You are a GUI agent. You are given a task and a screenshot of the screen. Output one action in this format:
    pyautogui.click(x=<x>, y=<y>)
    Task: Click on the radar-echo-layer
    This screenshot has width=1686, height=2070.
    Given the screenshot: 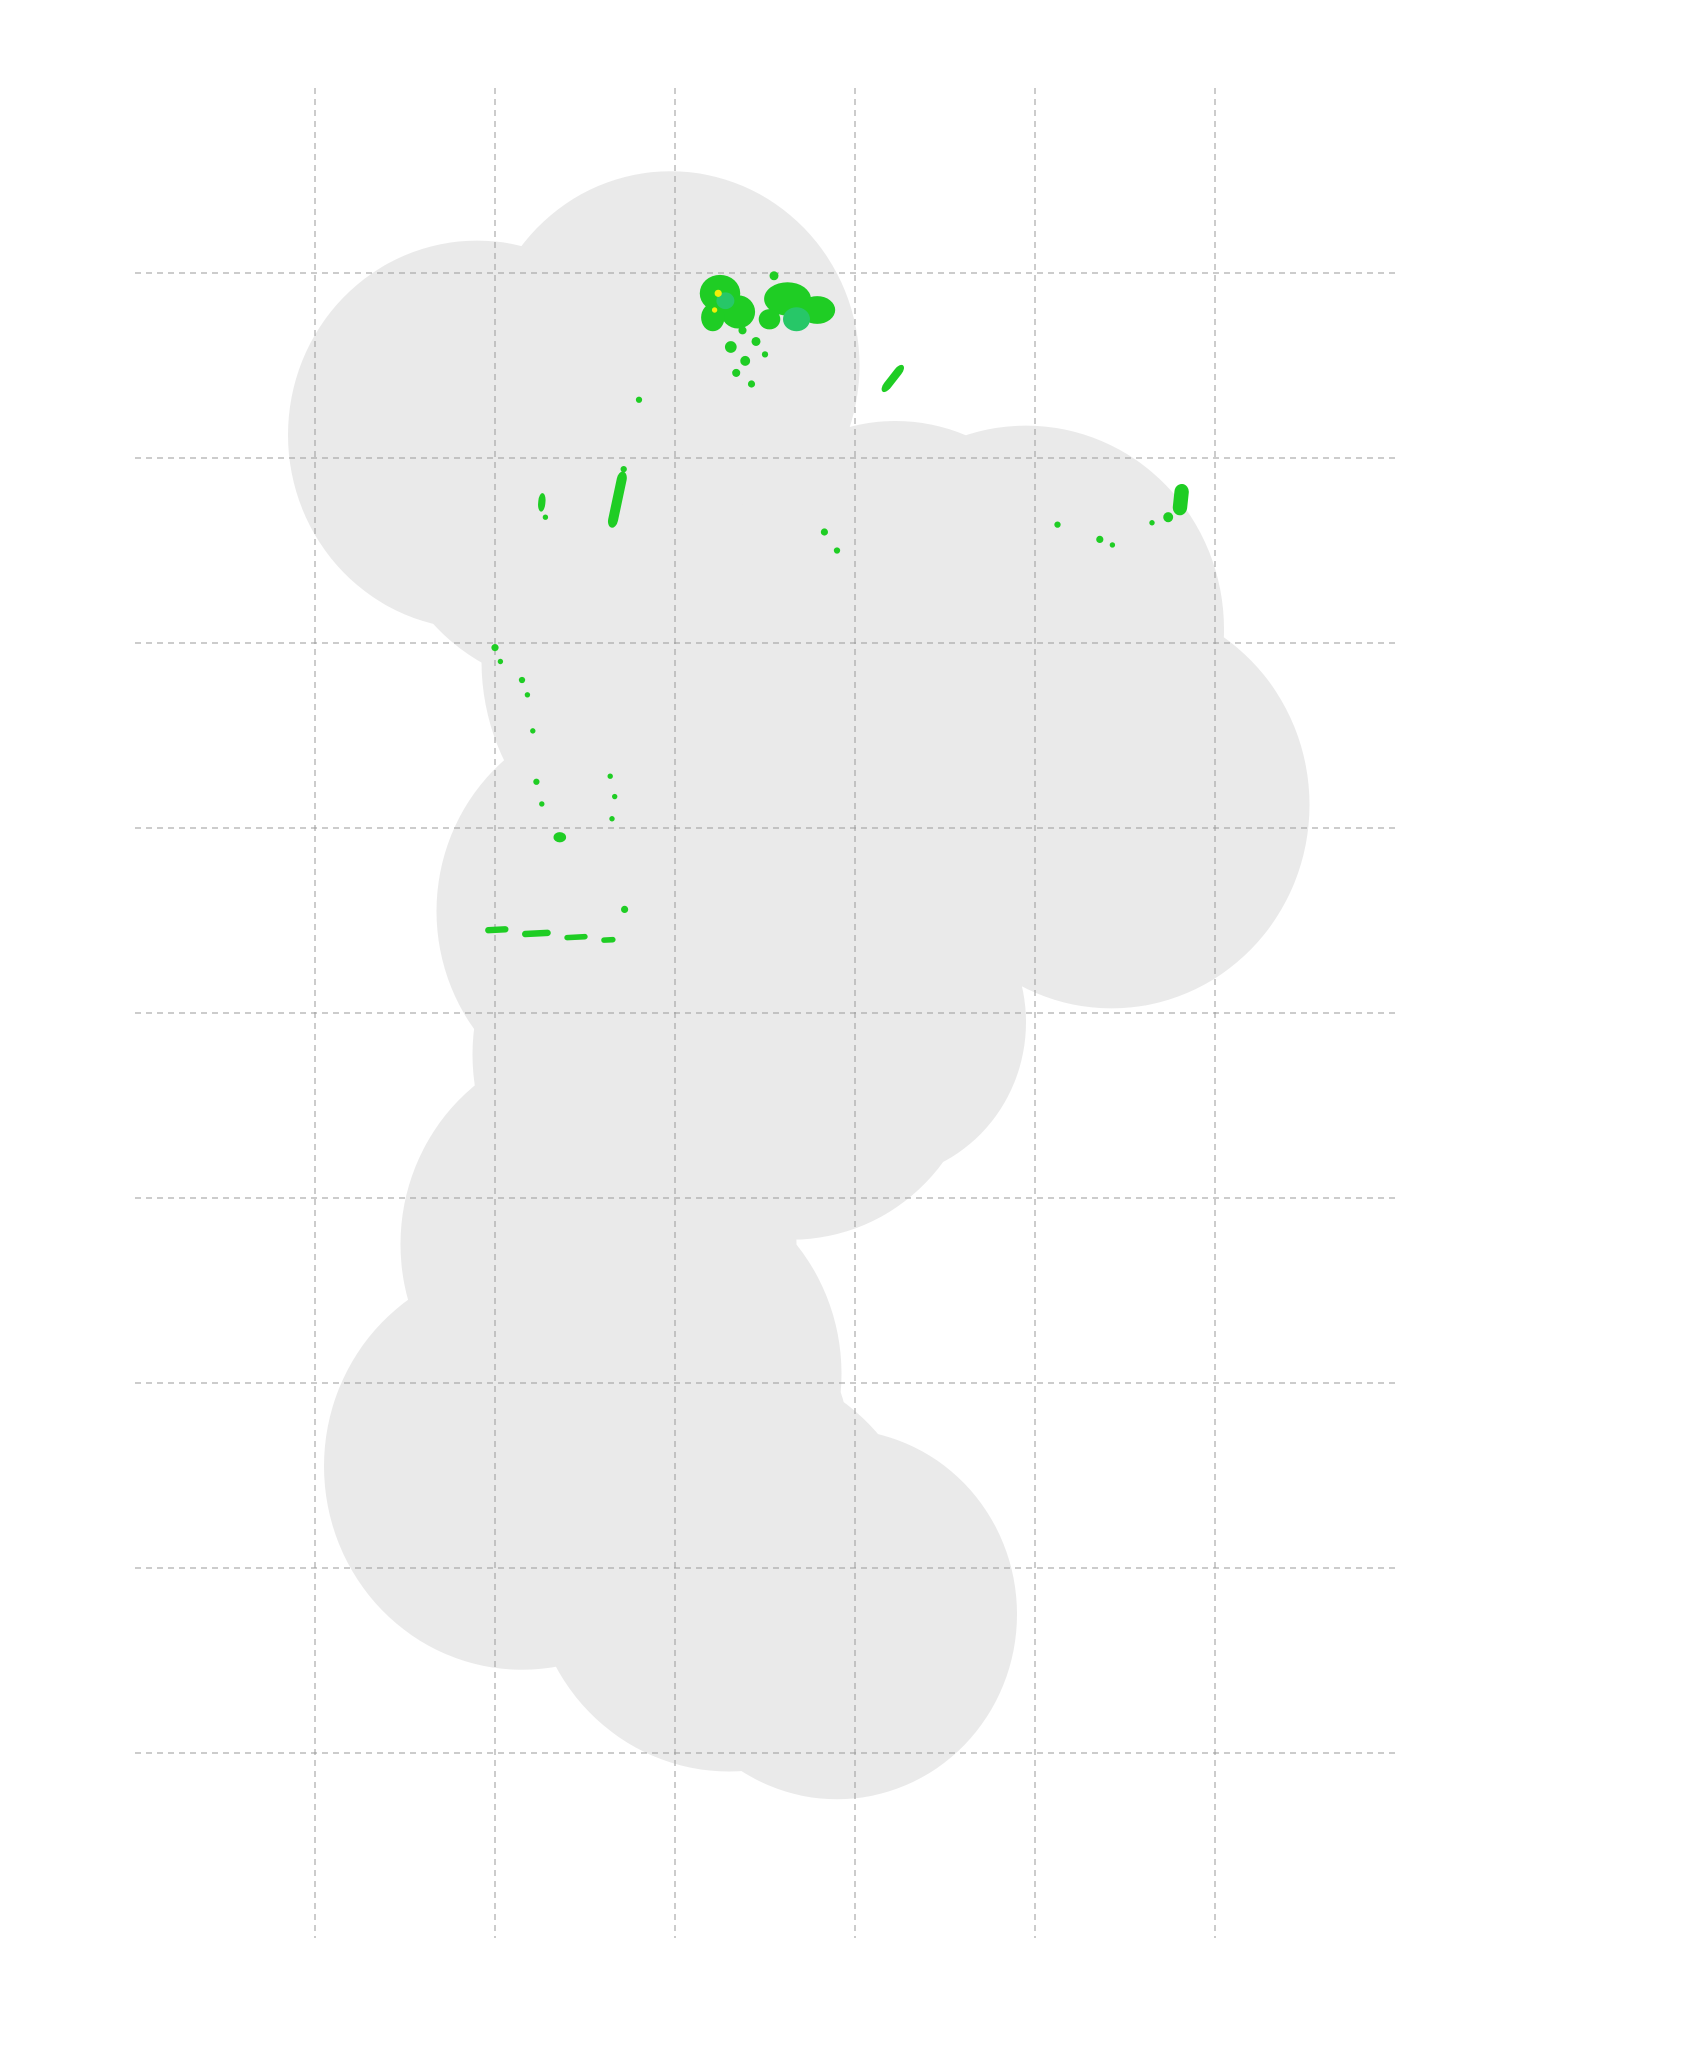 What is the action you would take?
    pyautogui.click(x=837, y=607)
    